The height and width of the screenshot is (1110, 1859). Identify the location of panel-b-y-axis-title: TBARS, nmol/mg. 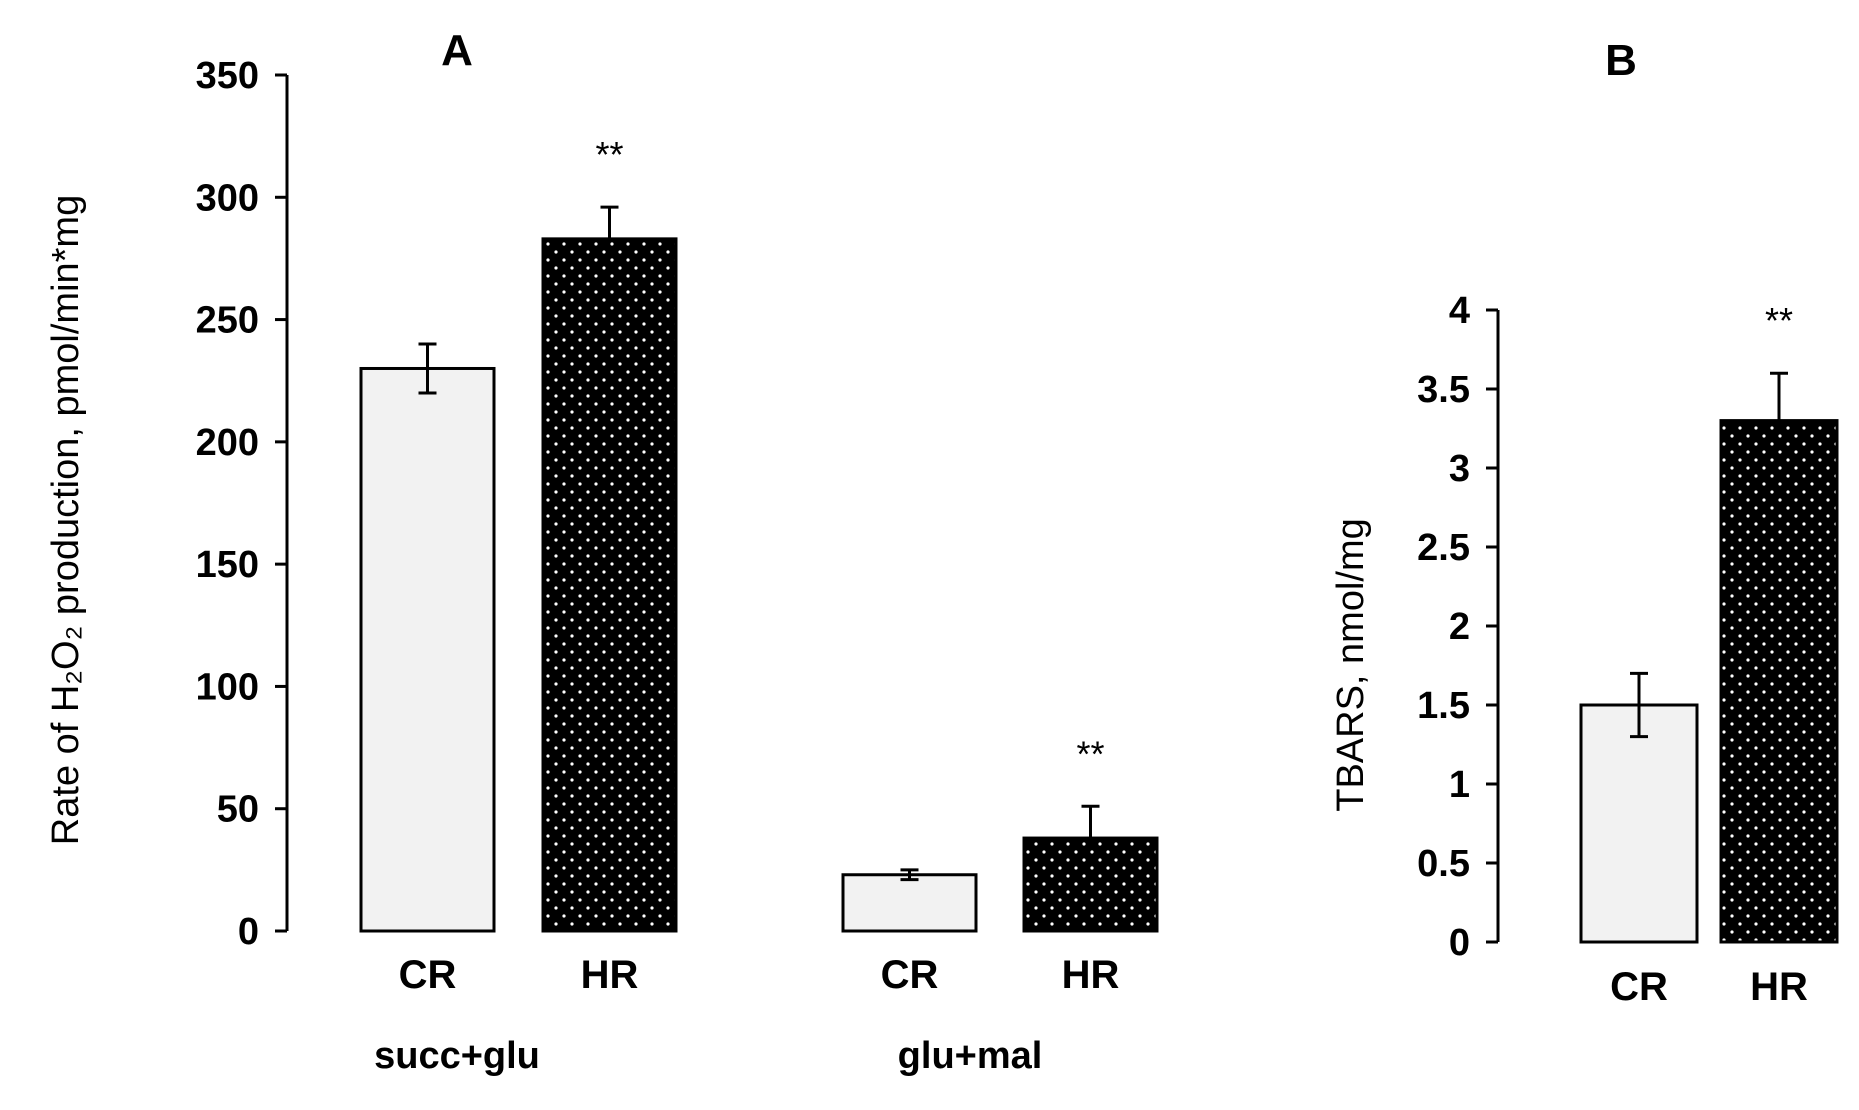
(1351, 665).